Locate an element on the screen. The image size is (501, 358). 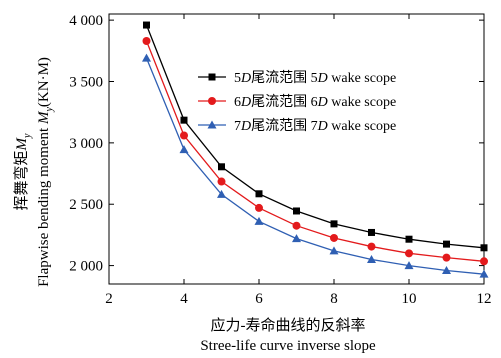
y-axis-title-chinese-text: 挥舞弯矩 is located at coordinates (21, 180).